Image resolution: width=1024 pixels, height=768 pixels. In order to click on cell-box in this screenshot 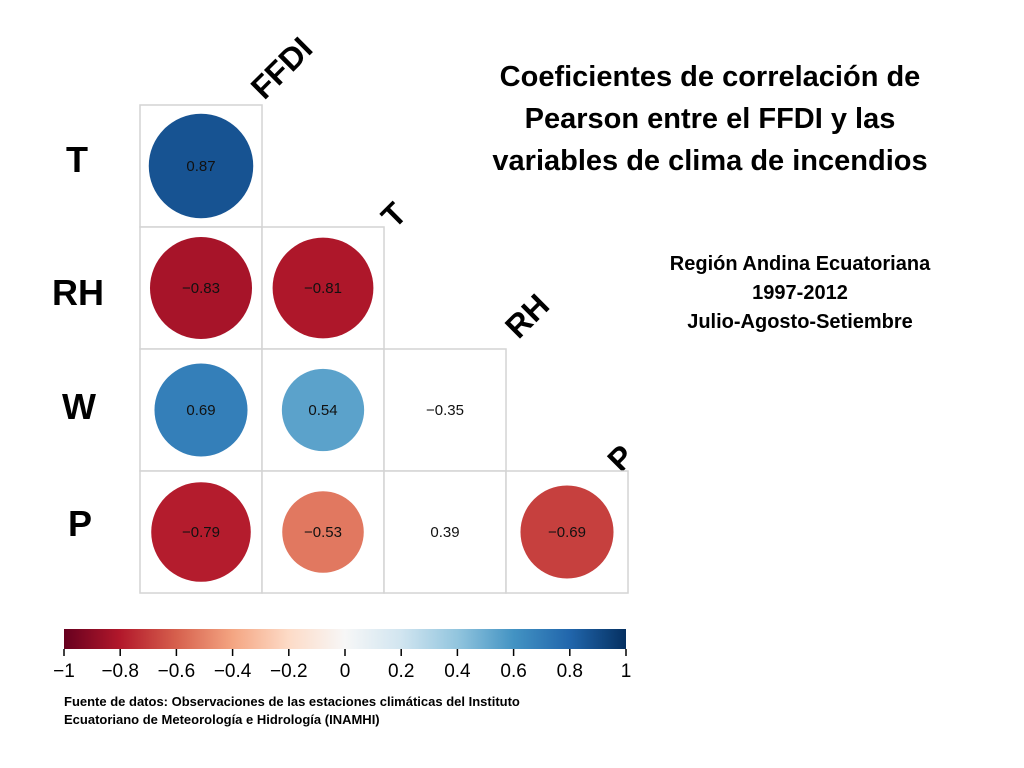, I will do `click(445, 410)`.